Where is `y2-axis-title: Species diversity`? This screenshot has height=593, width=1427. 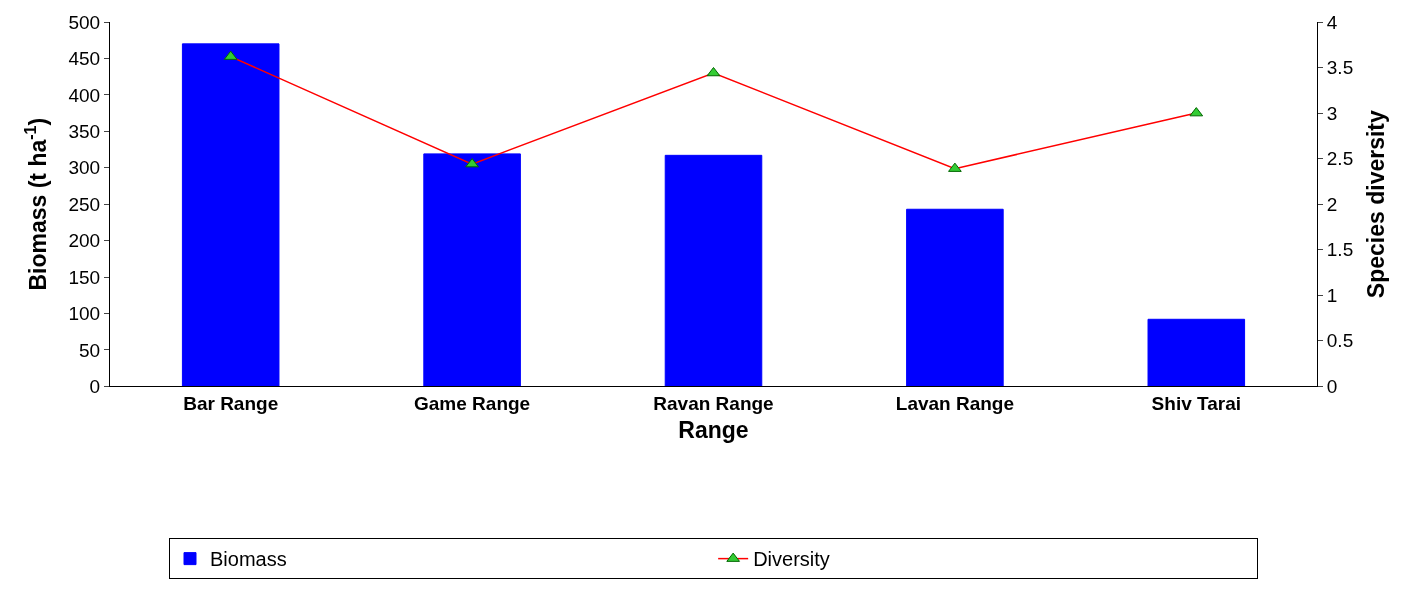
y2-axis-title: Species diversity is located at coordinates (1375, 204).